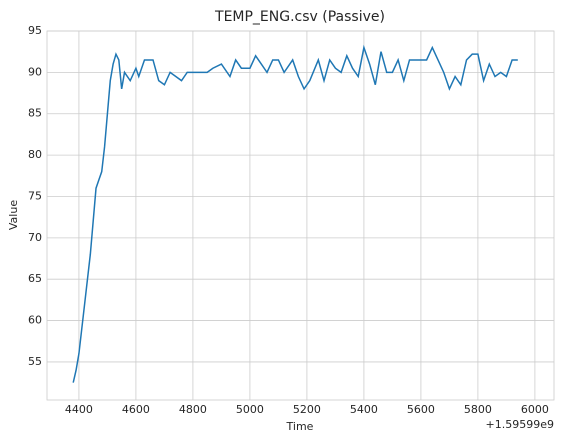  I want to click on y-tick-label: 75, so click(35, 195).